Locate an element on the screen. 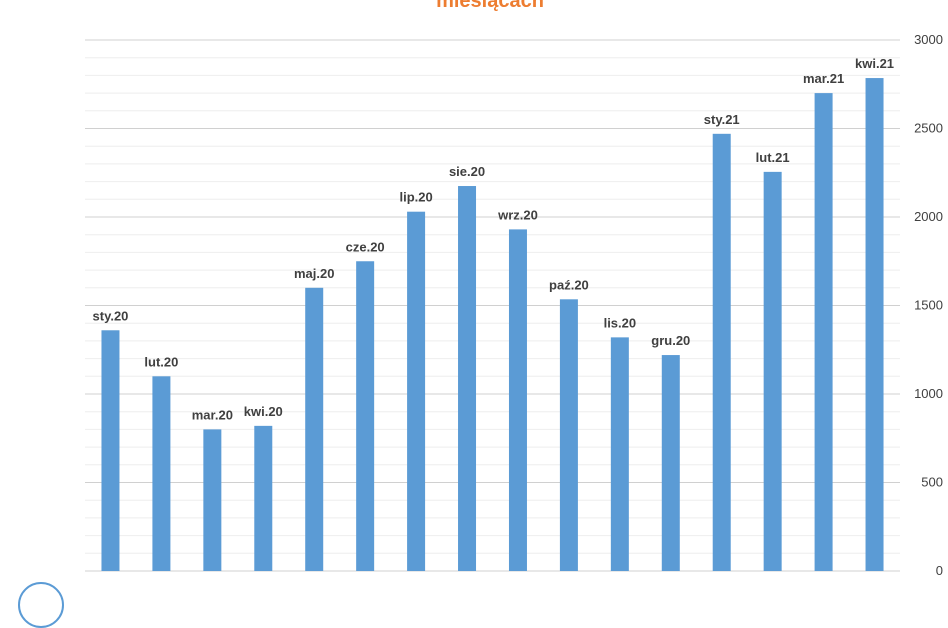 Image resolution: width=948 pixels, height=628 pixels. chart-title: miesiącach is located at coordinates (490, 6).